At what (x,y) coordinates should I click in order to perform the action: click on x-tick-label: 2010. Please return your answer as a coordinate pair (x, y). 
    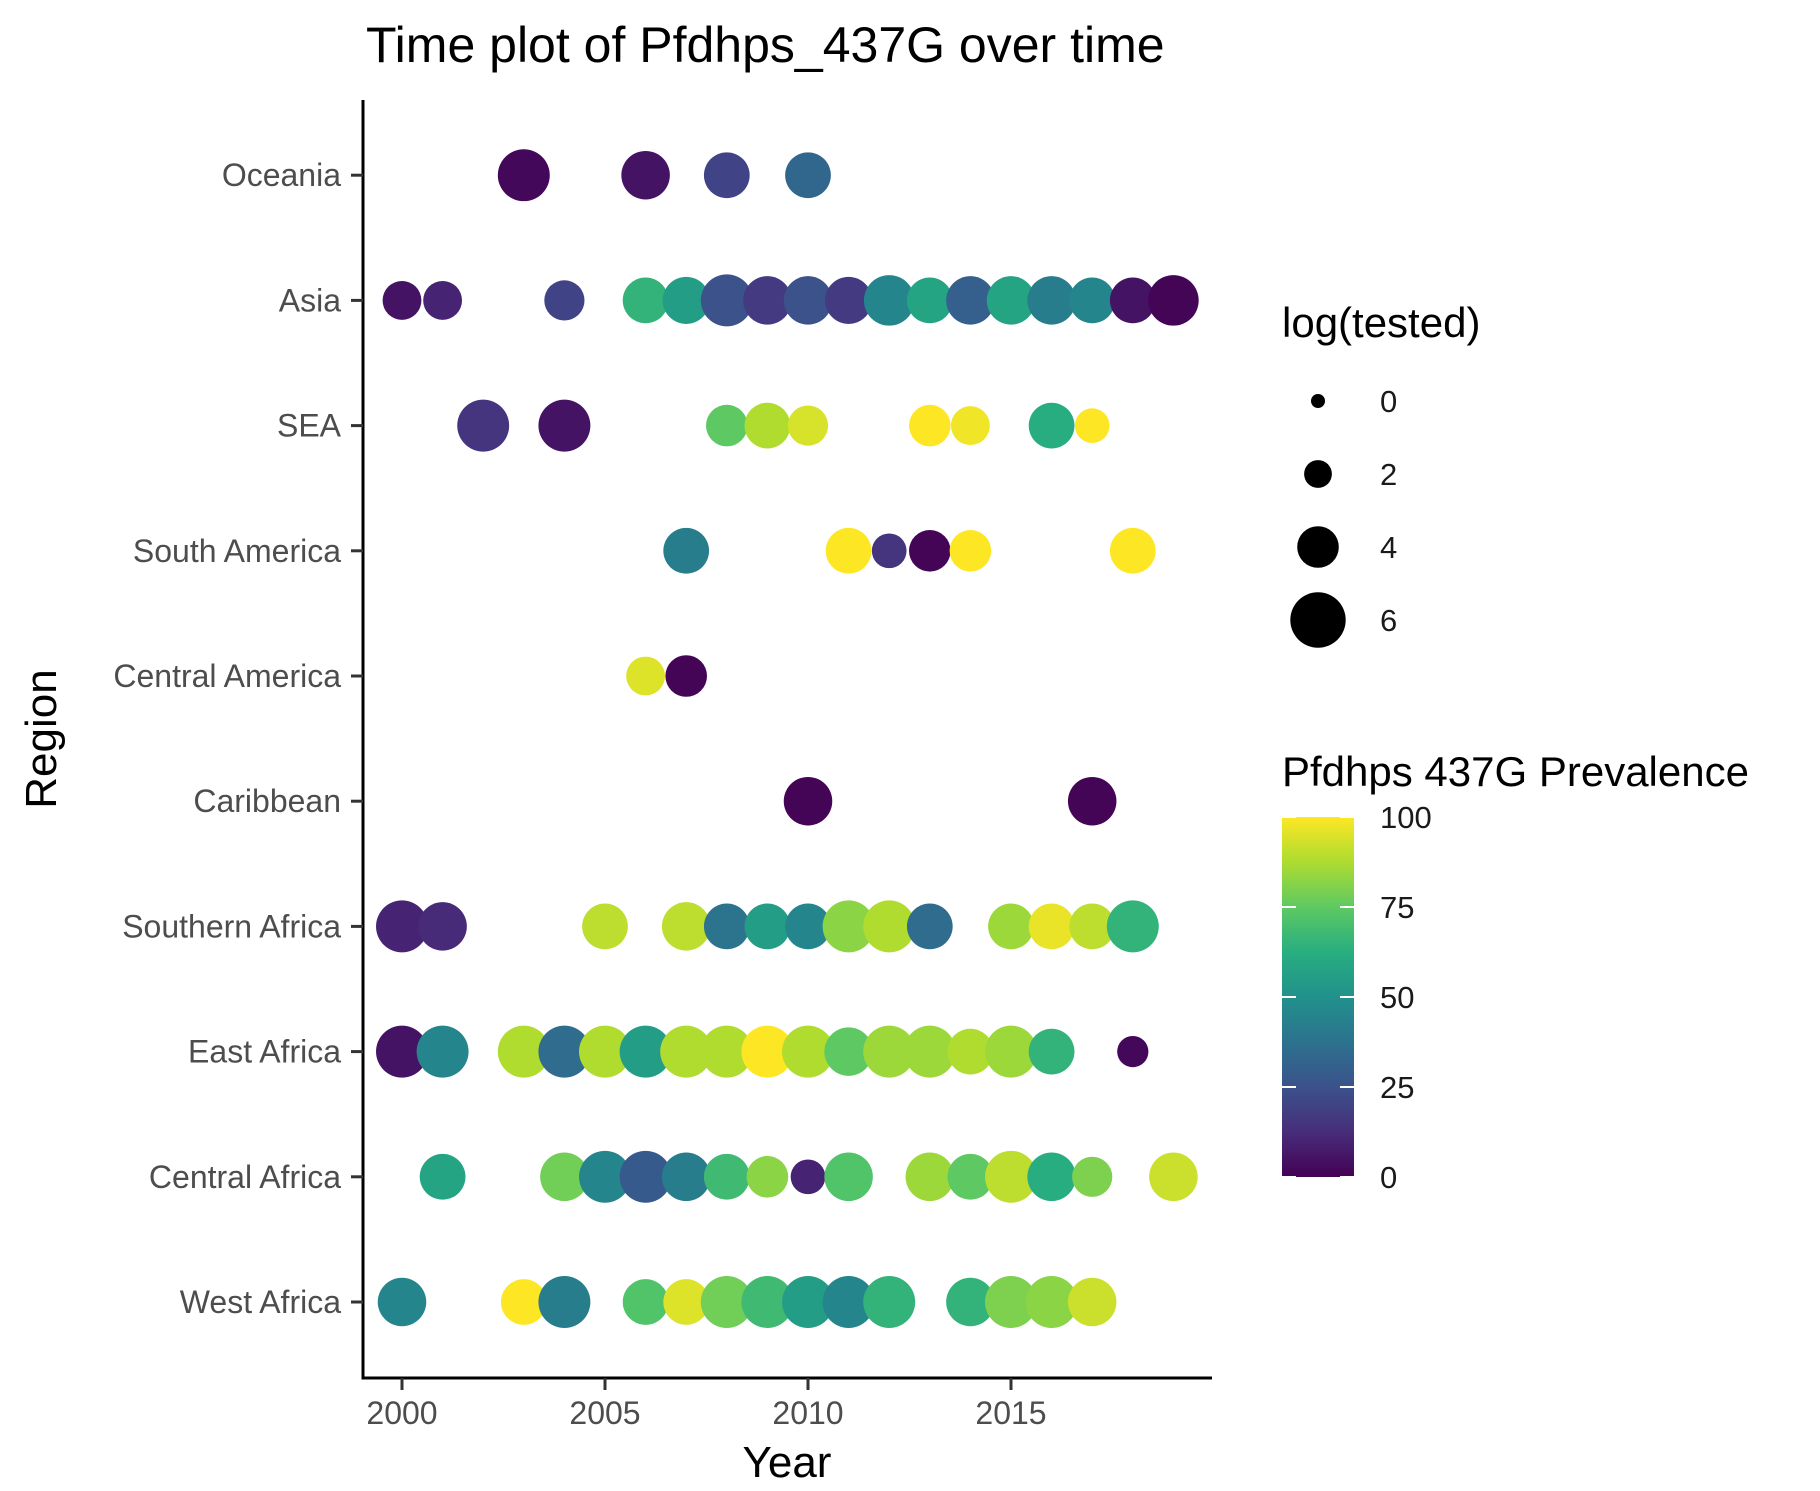
    Looking at the image, I should click on (807, 1413).